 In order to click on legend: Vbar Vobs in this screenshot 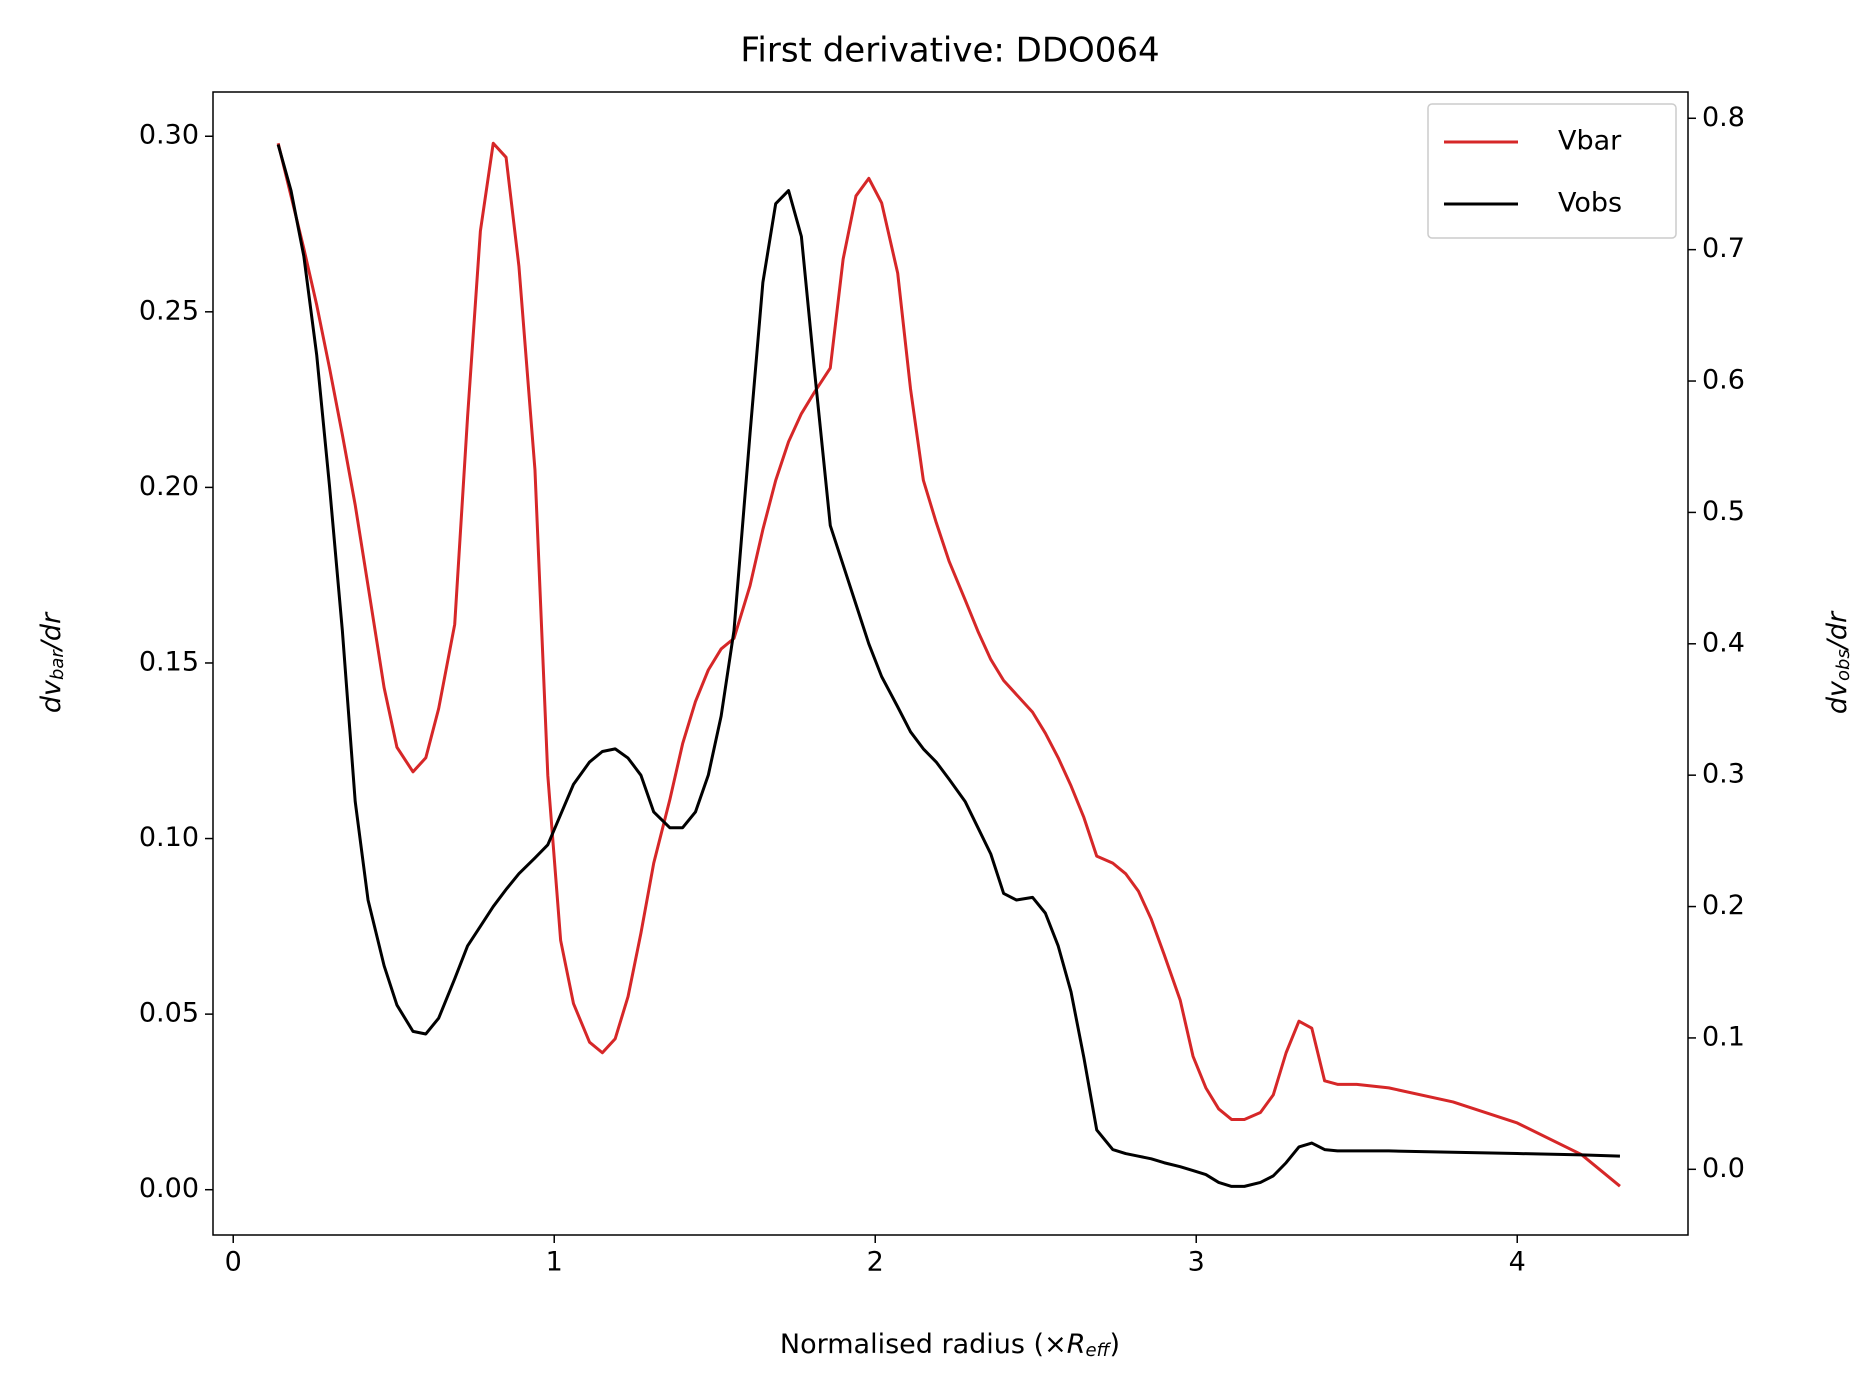, I will do `click(1552, 171)`.